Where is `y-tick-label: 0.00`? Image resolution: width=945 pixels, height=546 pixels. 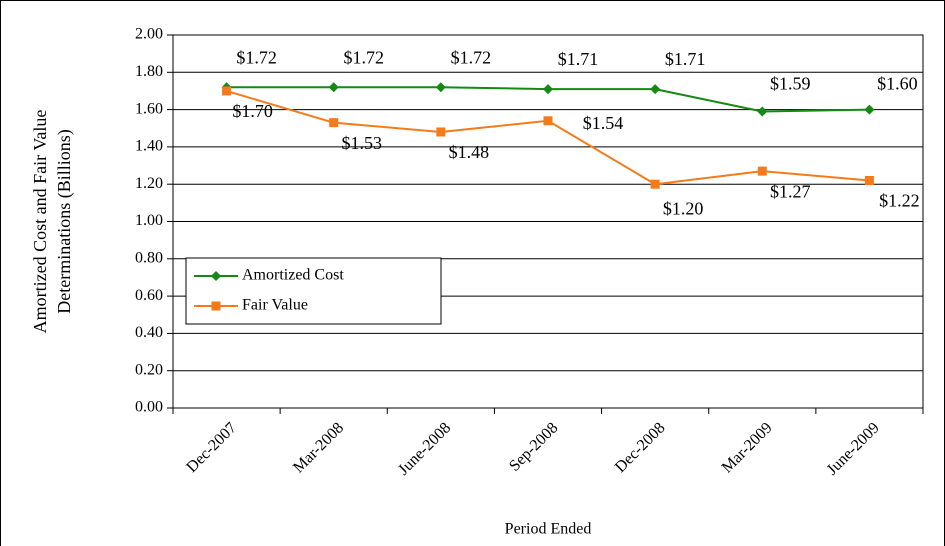 y-tick-label: 0.00 is located at coordinates (149, 407).